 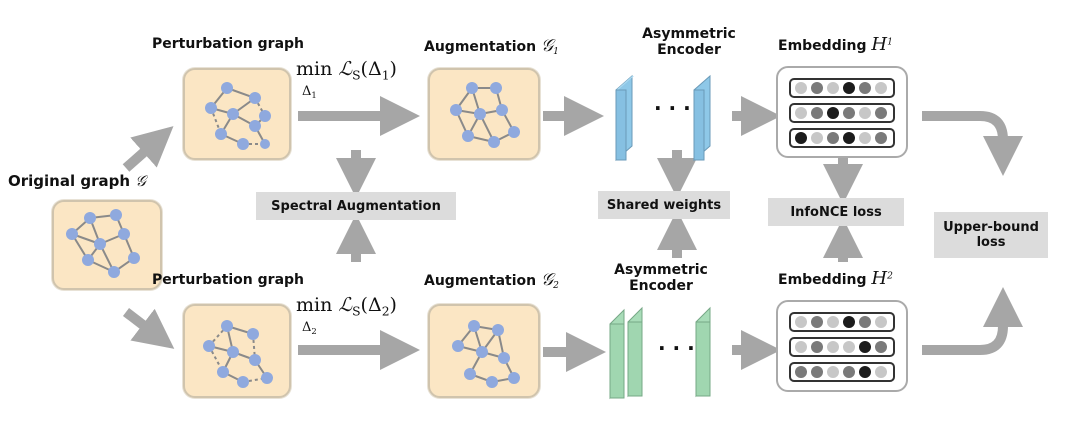 What do you see at coordinates (314, 330) in the screenshot?
I see `bottom-delta-idx: 2` at bounding box center [314, 330].